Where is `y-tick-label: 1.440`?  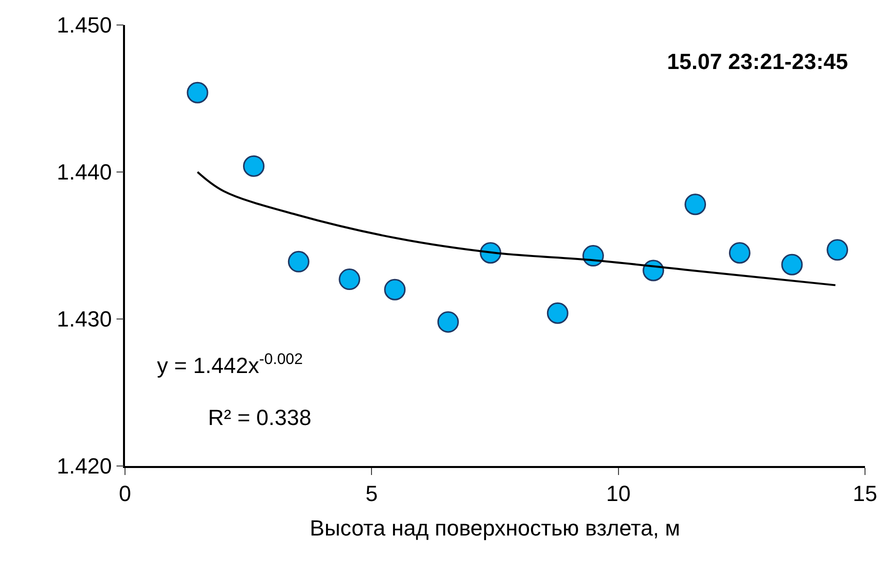 y-tick-label: 1.440 is located at coordinates (84, 172).